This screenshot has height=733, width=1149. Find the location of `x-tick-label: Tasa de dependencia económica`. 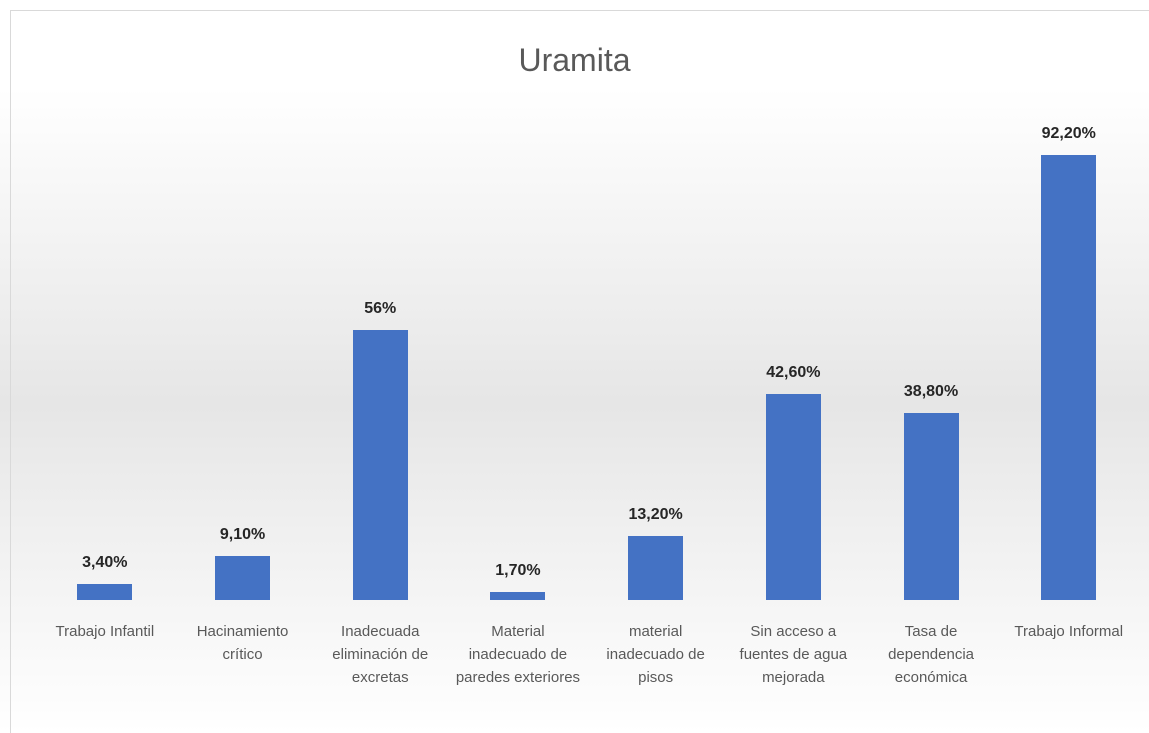

x-tick-label: Tasa de dependencia económica is located at coordinates (931, 654).